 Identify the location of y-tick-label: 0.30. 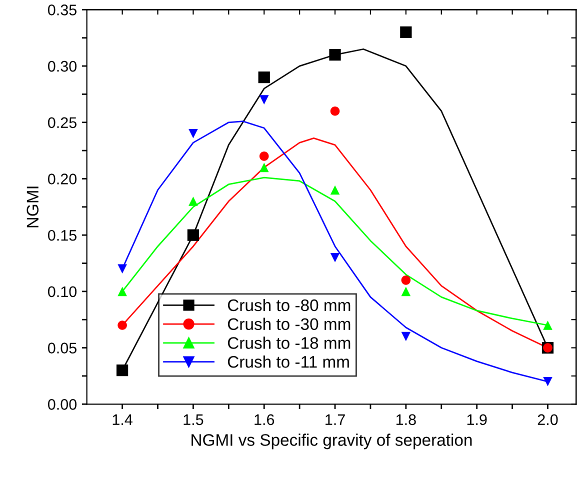
(62, 66).